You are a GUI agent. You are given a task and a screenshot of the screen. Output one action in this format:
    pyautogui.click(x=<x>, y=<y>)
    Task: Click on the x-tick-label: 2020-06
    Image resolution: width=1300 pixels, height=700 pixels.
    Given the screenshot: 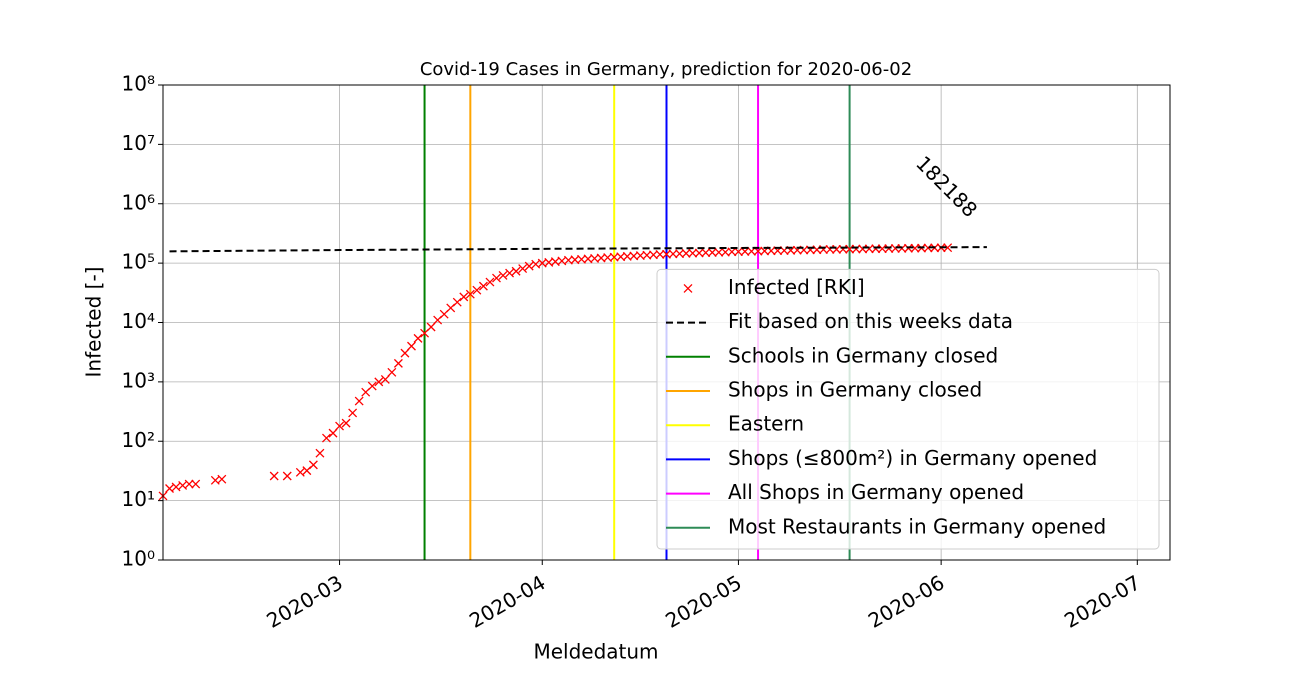 What is the action you would take?
    pyautogui.click(x=906, y=601)
    